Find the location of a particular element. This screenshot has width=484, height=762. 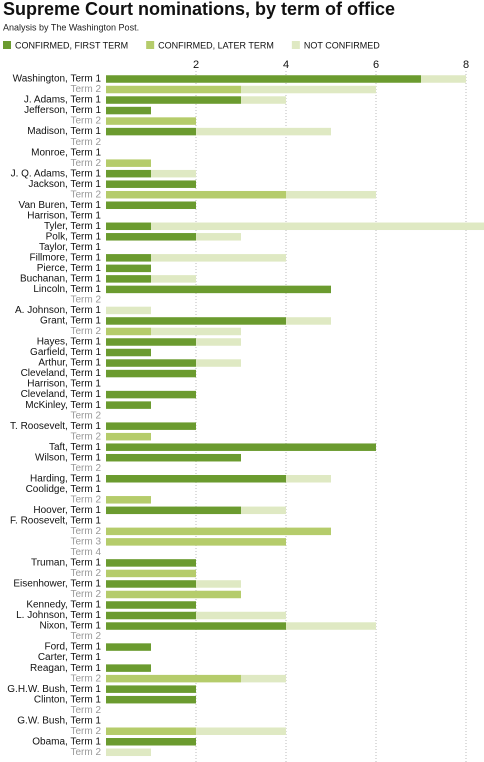

y-tick-label: G.H.W. Bush, Term 1 is located at coordinates (54, 689).